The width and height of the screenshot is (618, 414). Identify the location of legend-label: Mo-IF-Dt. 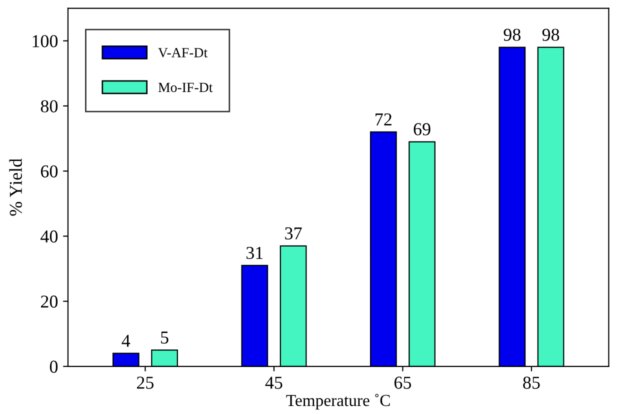
(185, 87).